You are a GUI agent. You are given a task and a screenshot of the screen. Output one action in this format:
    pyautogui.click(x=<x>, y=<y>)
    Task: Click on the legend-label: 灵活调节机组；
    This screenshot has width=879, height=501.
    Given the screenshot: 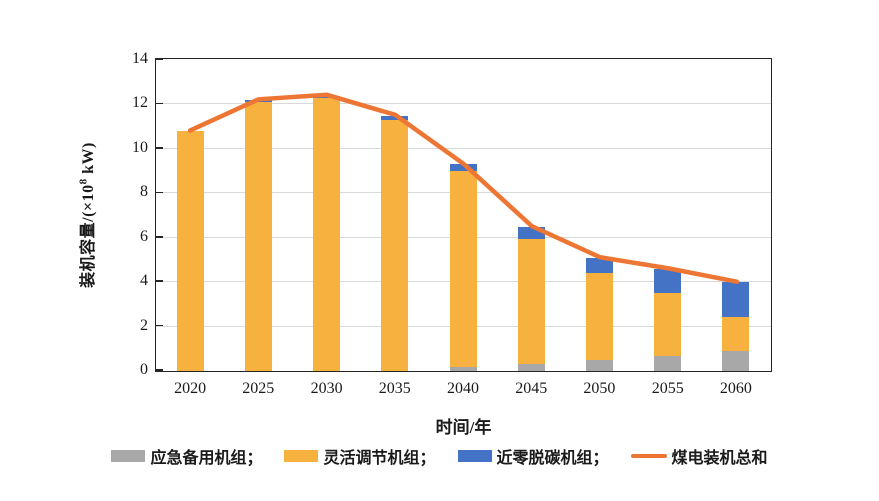 What is the action you would take?
    pyautogui.click(x=379, y=458)
    